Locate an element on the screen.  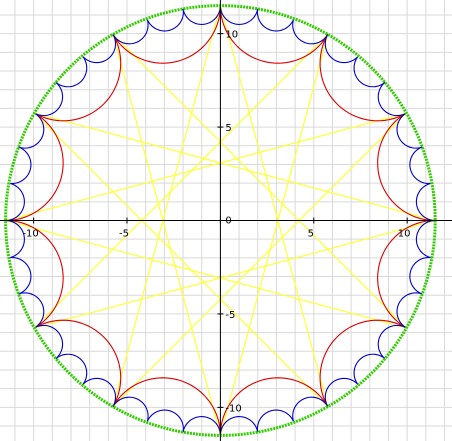
x-tick-label: -5 is located at coordinates (124, 234).